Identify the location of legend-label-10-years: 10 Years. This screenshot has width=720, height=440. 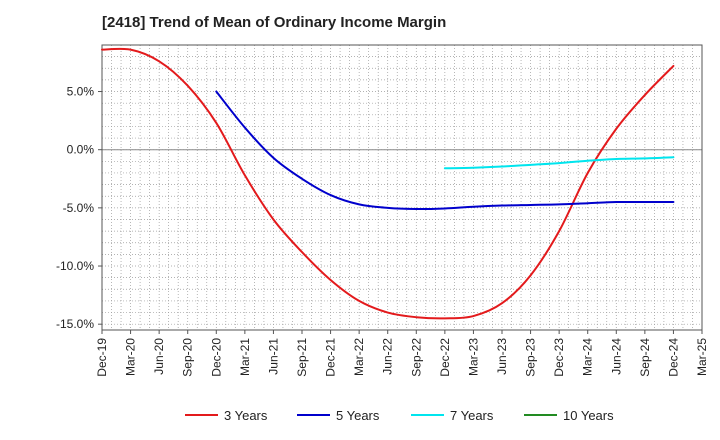
(588, 415).